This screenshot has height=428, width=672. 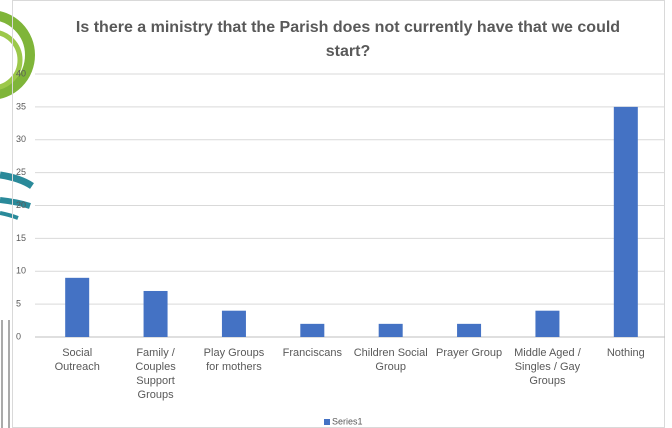 I want to click on legend-swatch, so click(x=327, y=422).